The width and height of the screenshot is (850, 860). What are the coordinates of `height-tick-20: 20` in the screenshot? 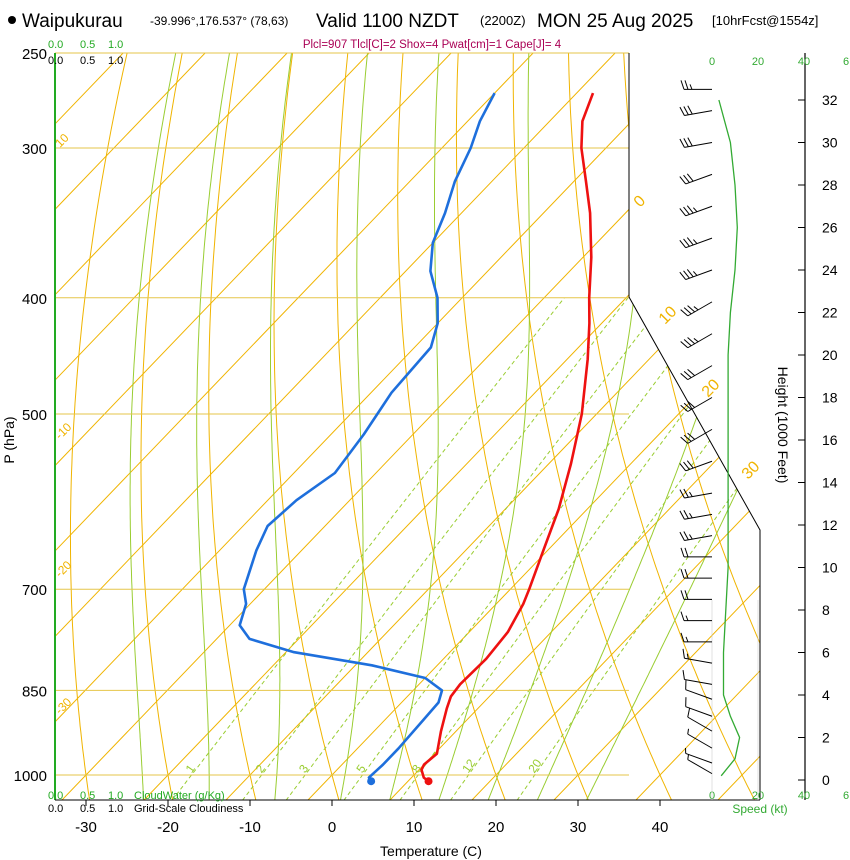 It's located at (830, 355).